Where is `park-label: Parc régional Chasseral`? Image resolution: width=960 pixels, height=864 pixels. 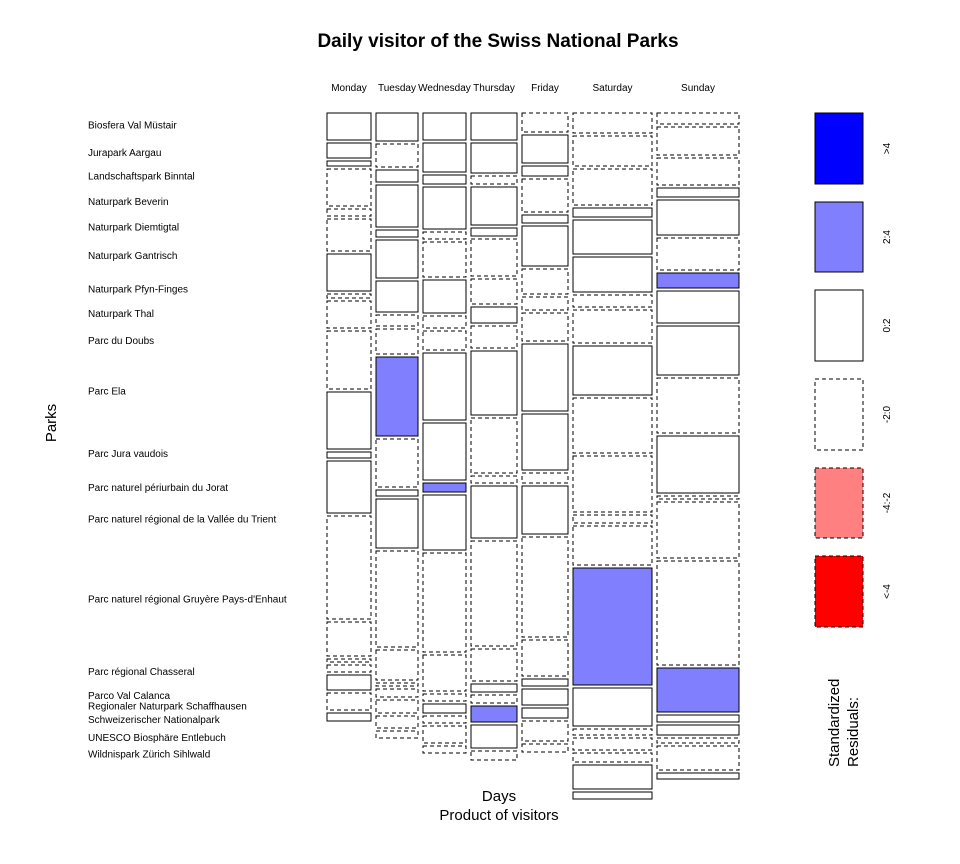 park-label: Parc régional Chasseral is located at coordinates (141, 672).